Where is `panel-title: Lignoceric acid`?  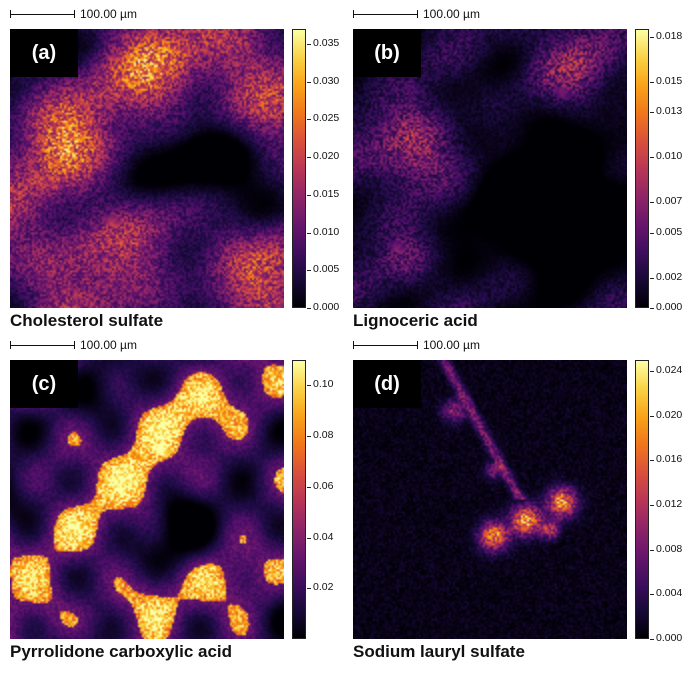
panel-title: Lignoceric acid is located at coordinates (415, 320).